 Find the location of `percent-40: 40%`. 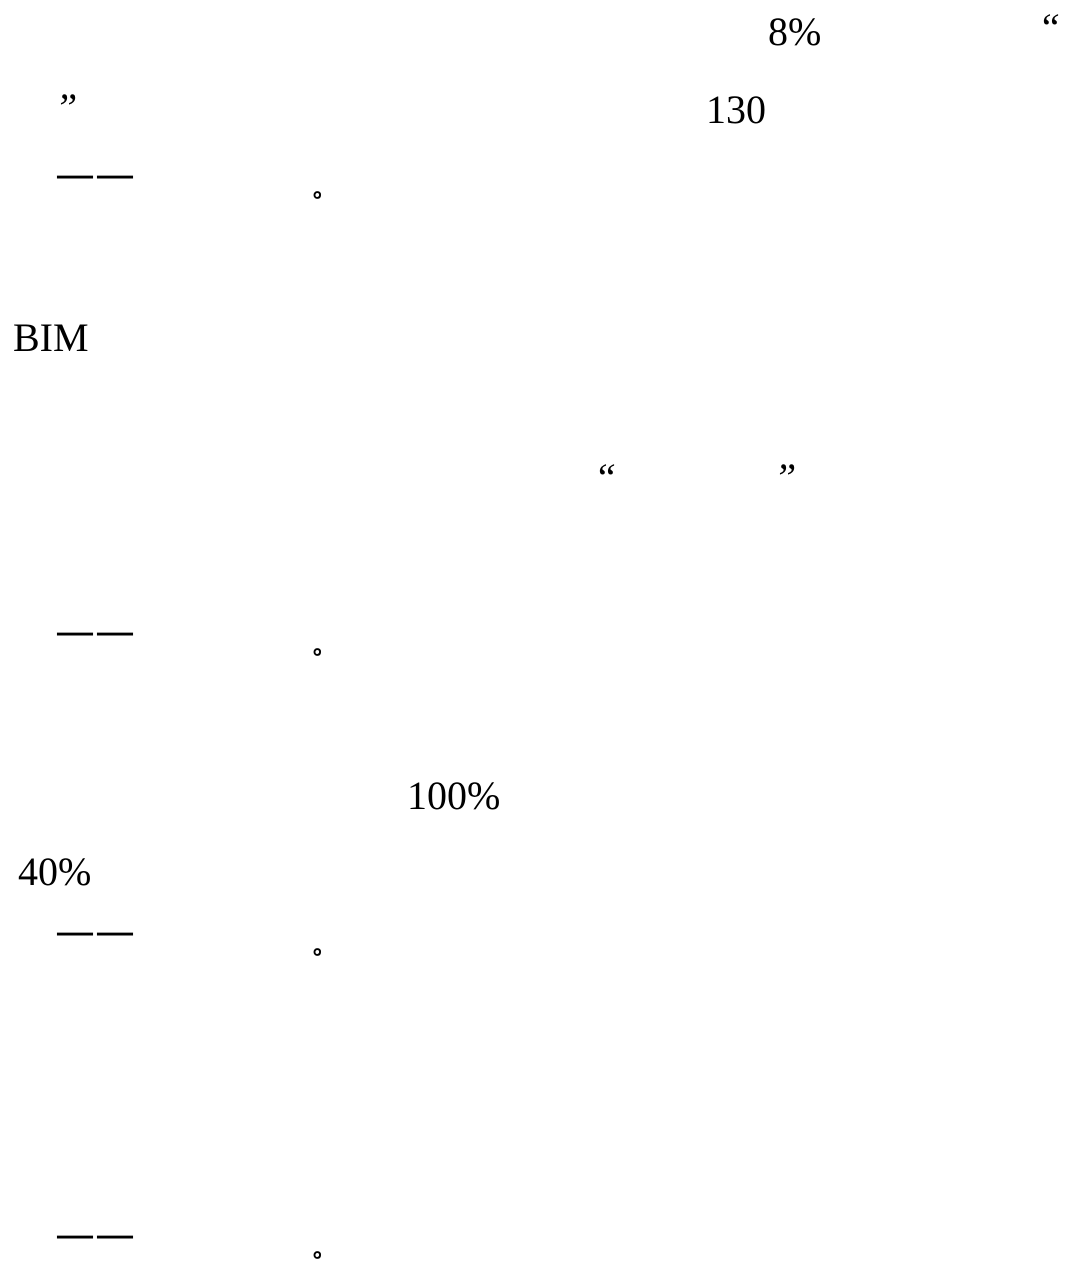

percent-40: 40% is located at coordinates (55, 871).